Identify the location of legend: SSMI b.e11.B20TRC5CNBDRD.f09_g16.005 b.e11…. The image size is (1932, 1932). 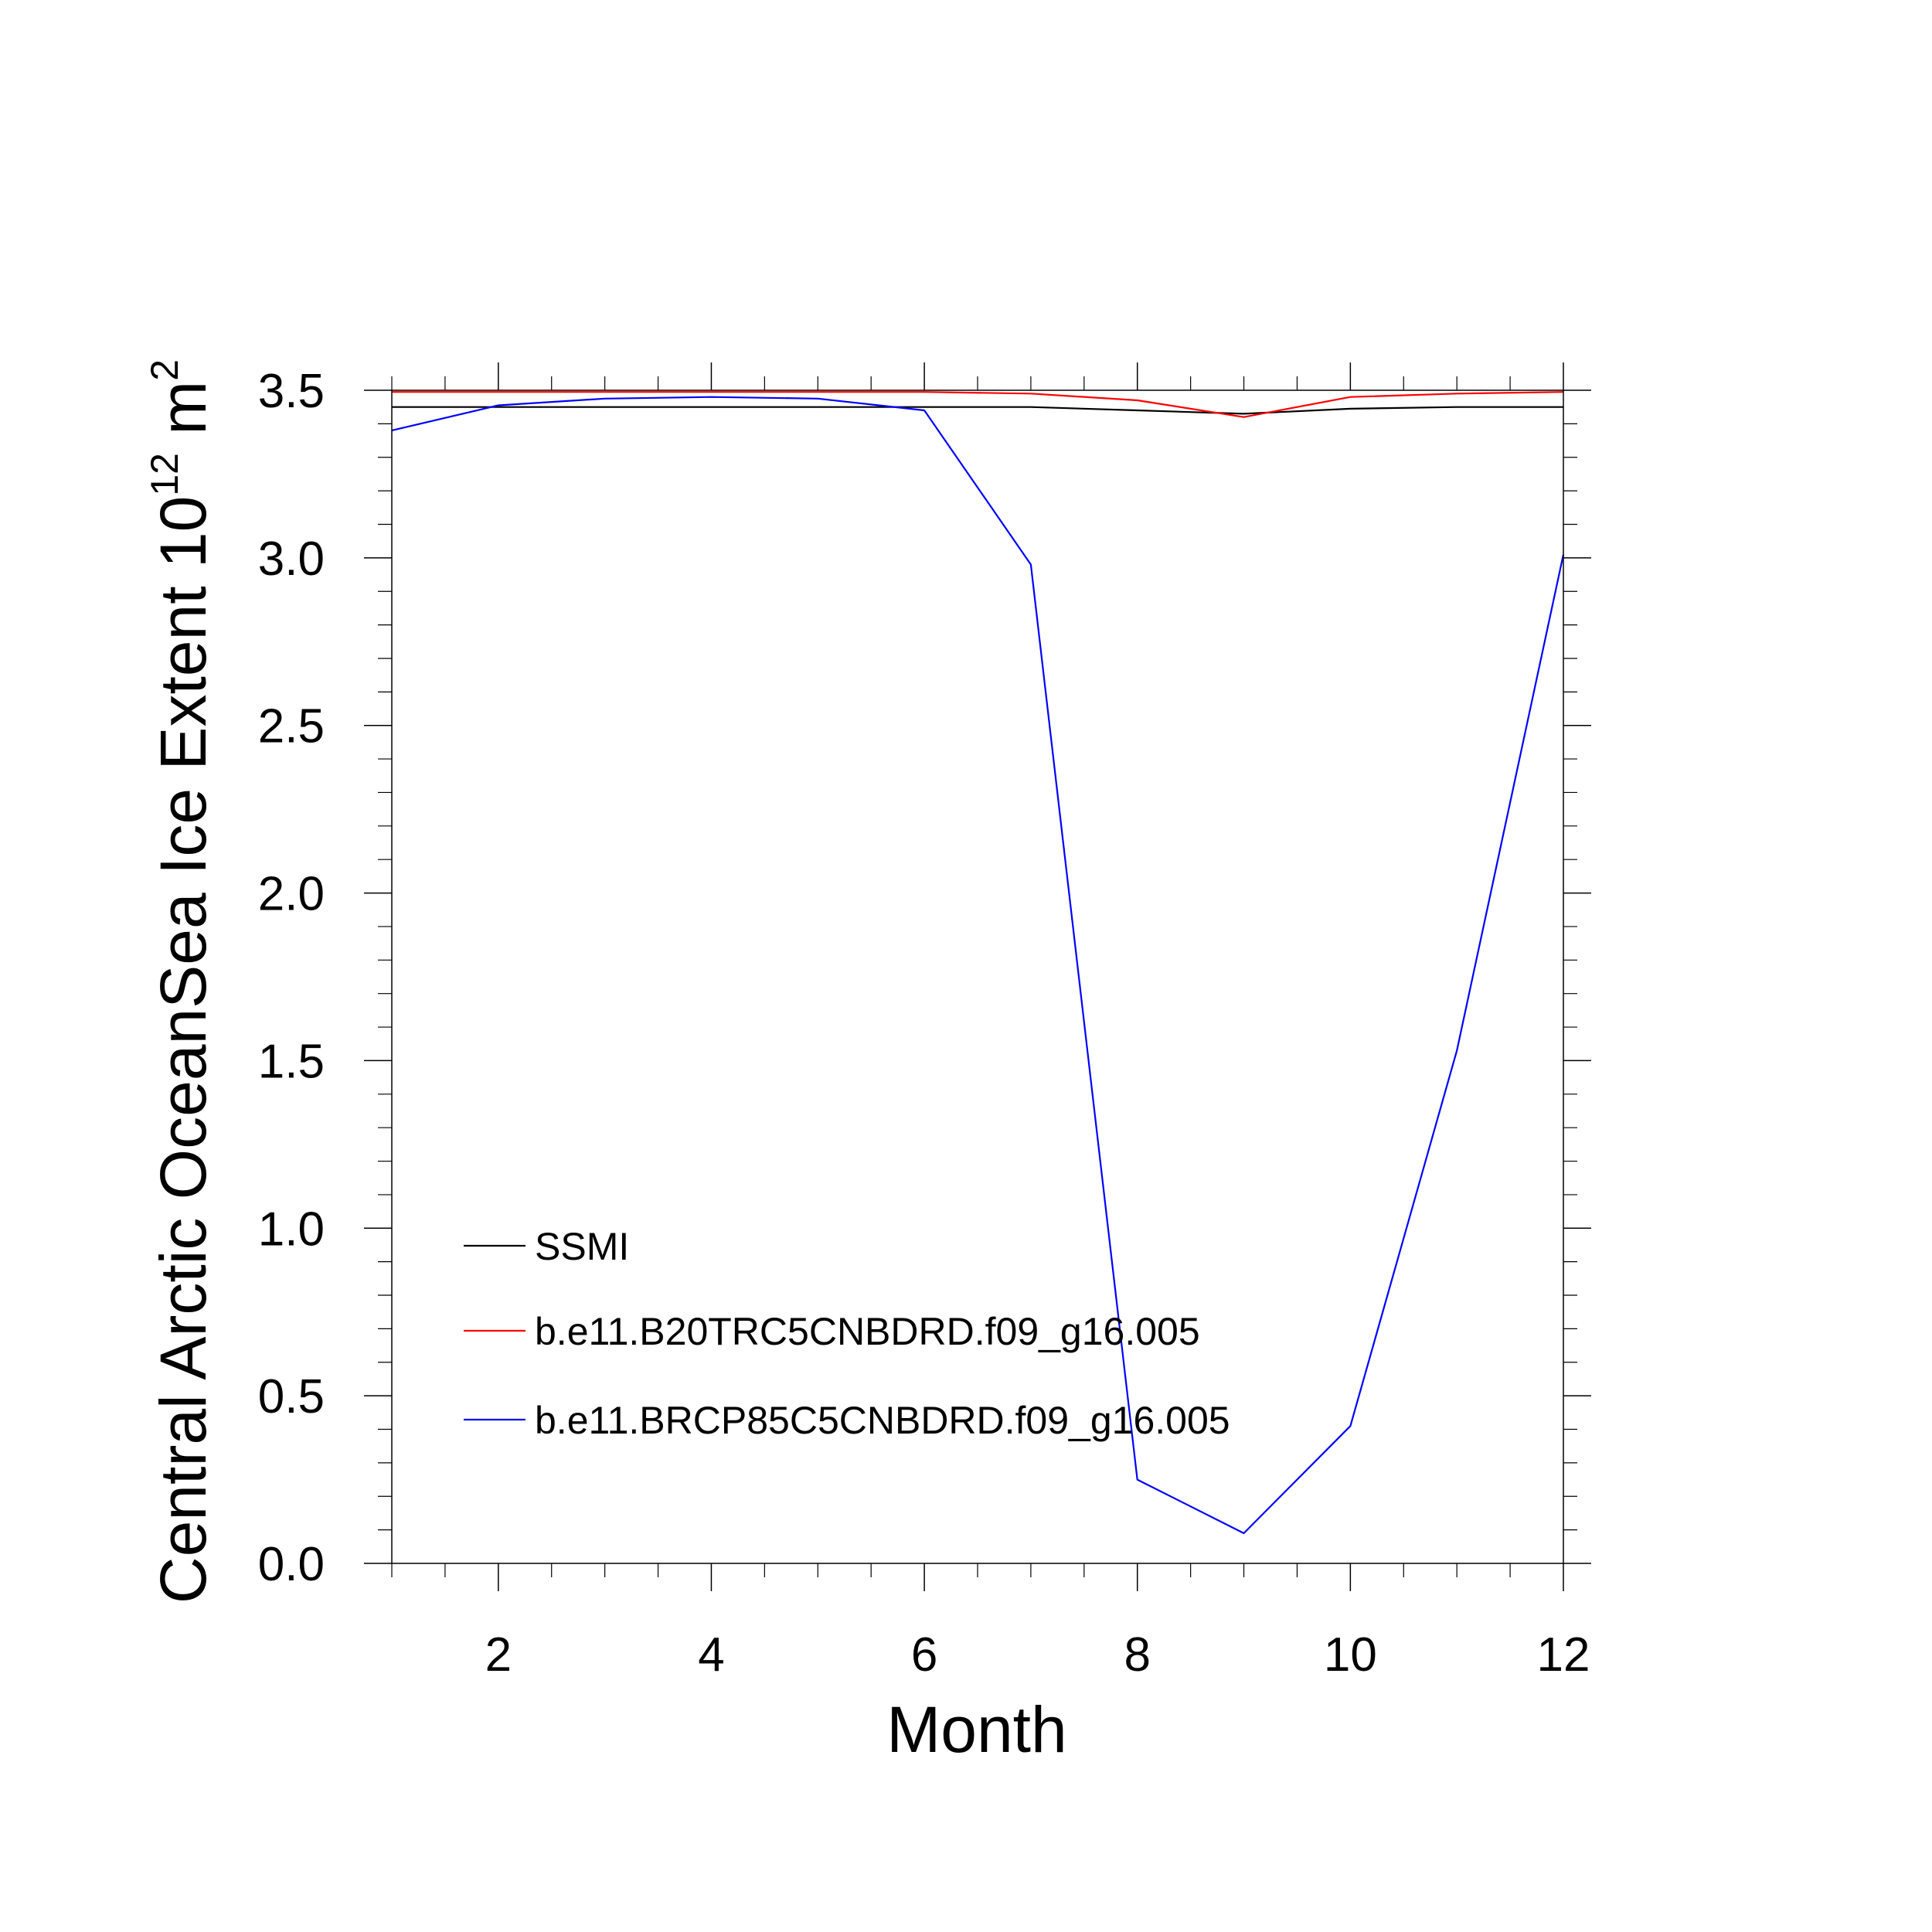
(847, 1333).